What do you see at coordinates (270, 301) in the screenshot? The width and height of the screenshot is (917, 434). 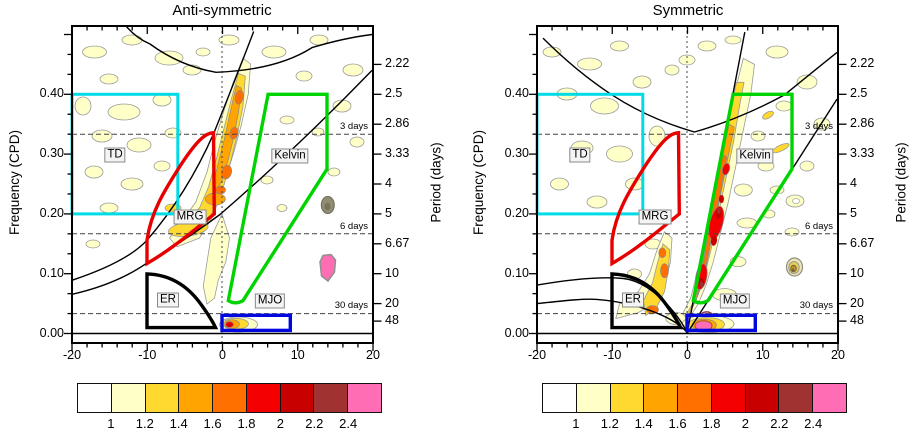 I see `wave-region-label-mjo: MJO` at bounding box center [270, 301].